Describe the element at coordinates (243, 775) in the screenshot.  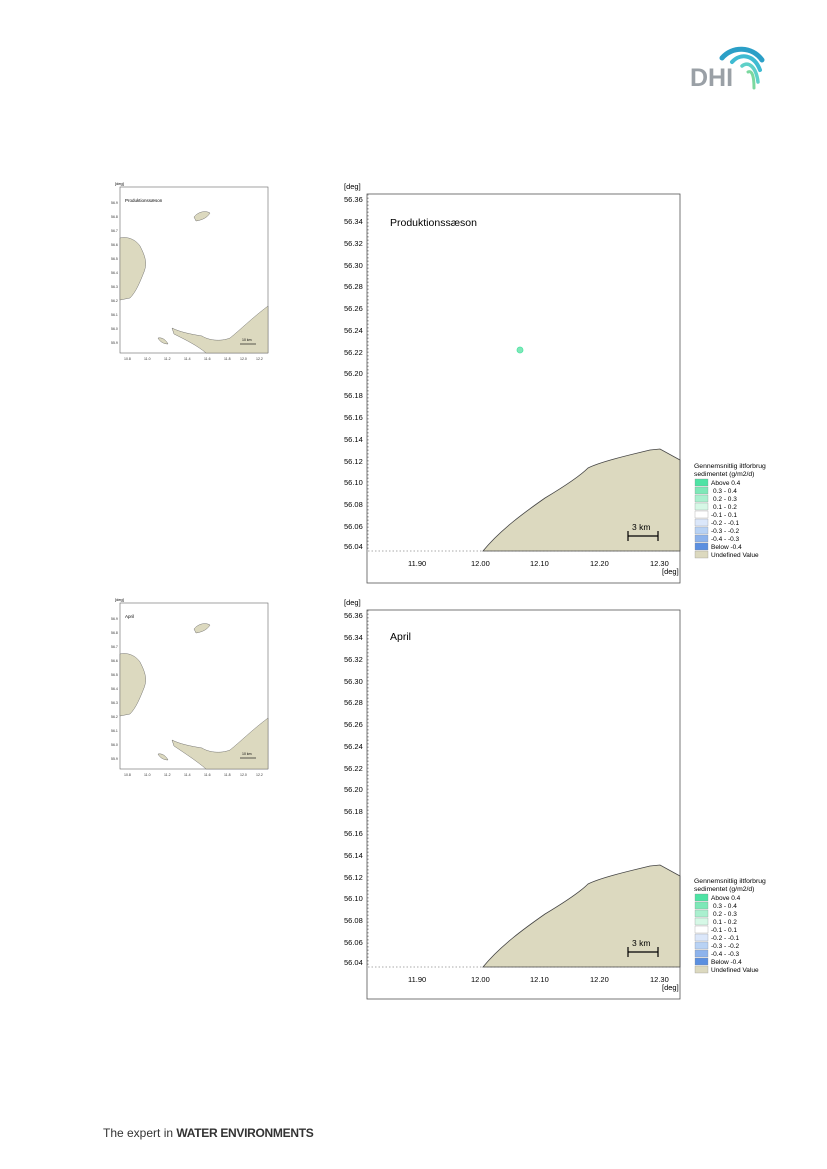
I see `tick-label: 12.0` at that location.